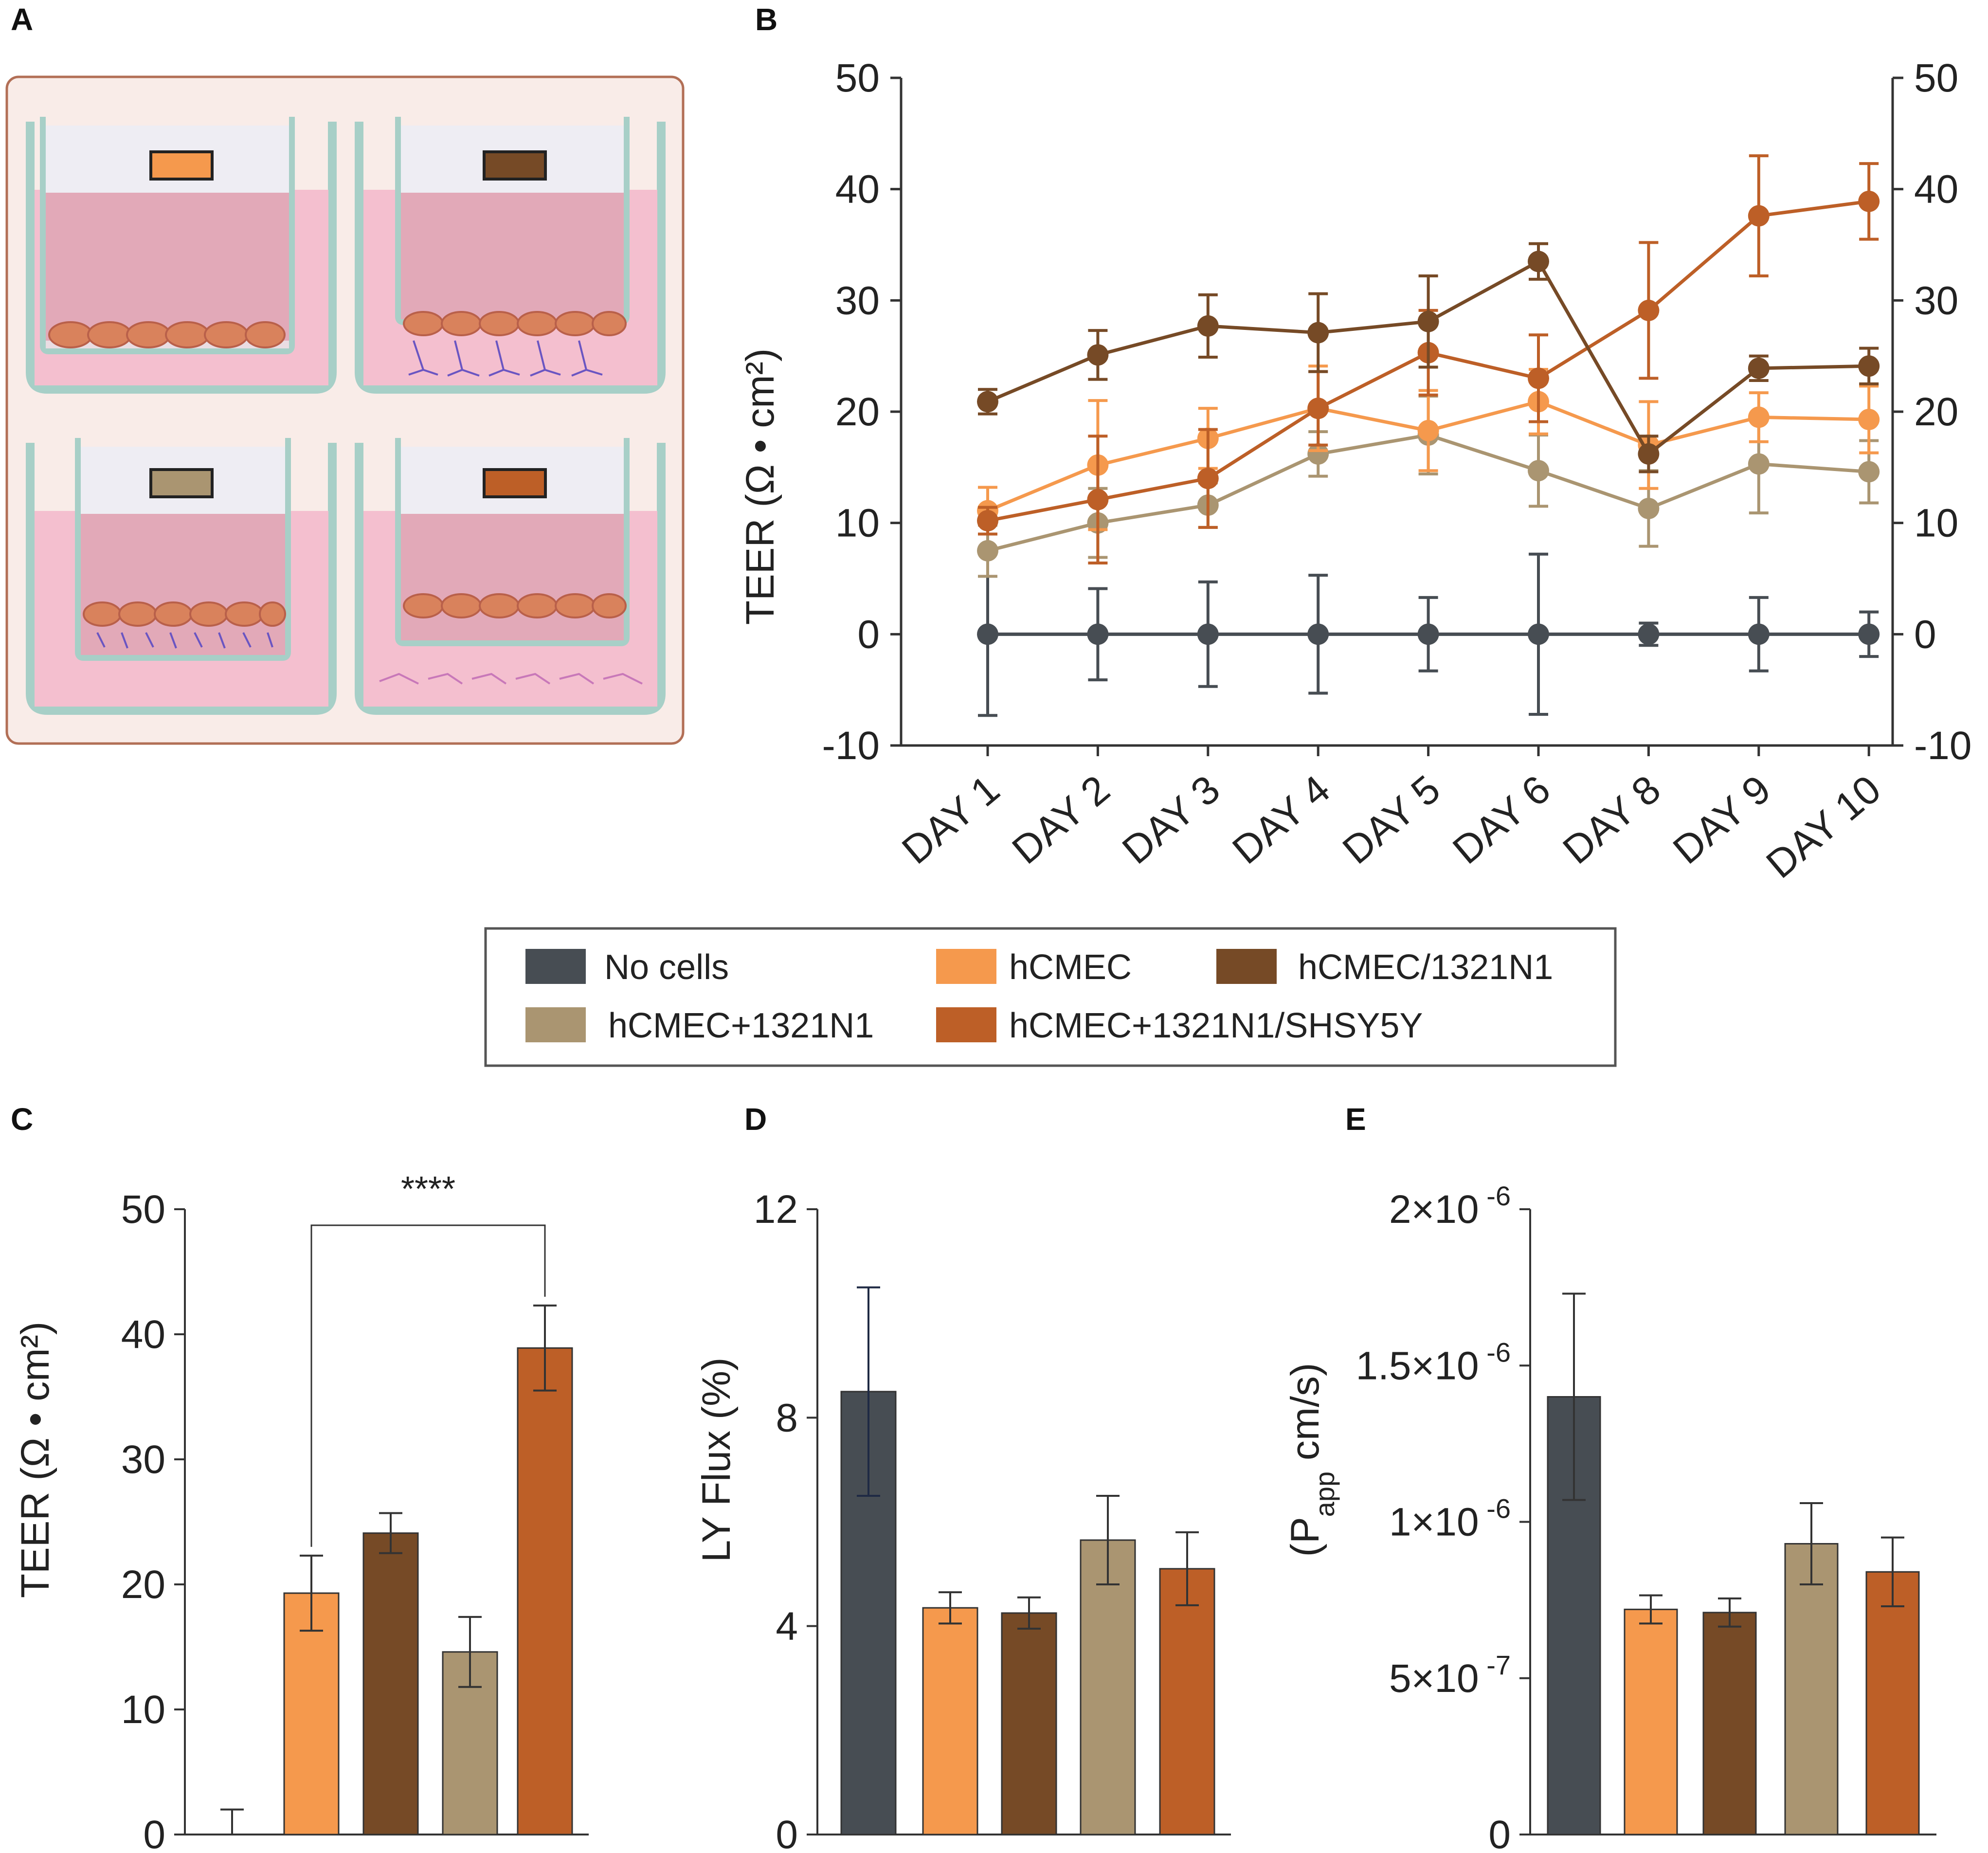 This screenshot has height=1853, width=1988. What do you see at coordinates (167, 334) in the screenshot?
I see `endothelial-cells` at bounding box center [167, 334].